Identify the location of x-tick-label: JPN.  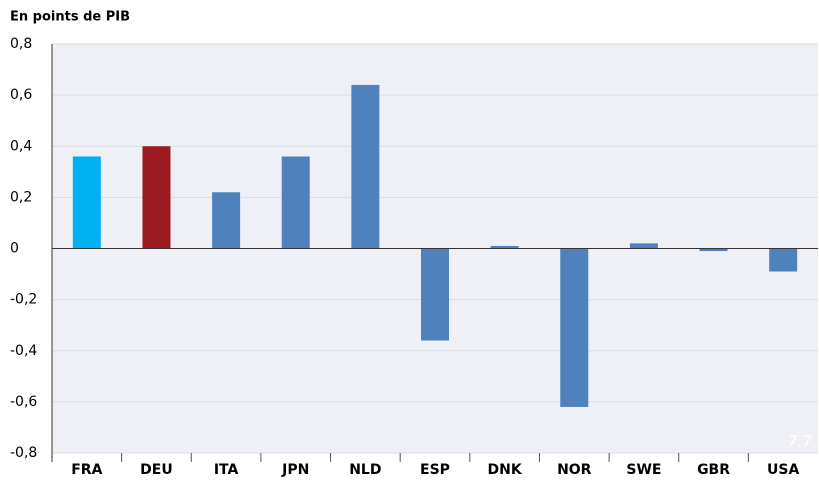
(295, 470).